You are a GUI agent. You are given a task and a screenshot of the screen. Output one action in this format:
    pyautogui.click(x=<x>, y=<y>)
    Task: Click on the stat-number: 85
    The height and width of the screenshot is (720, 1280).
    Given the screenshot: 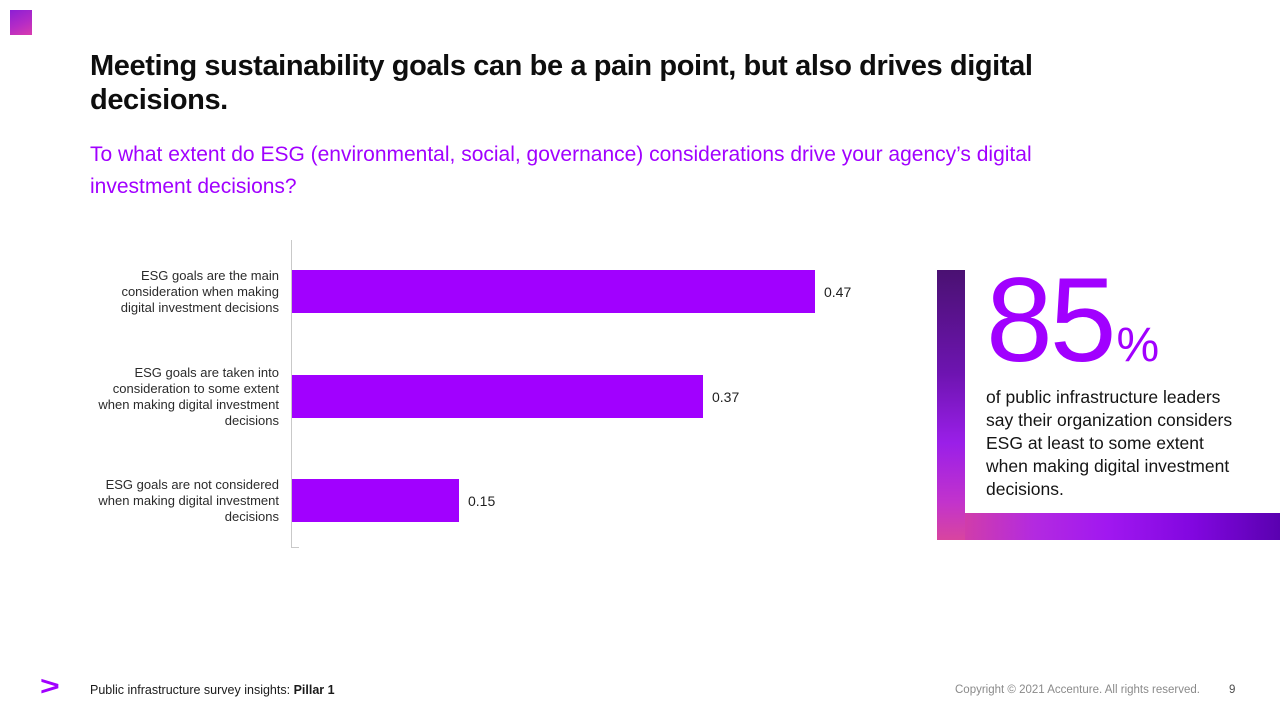 What is the action you would take?
    pyautogui.click(x=1051, y=320)
    